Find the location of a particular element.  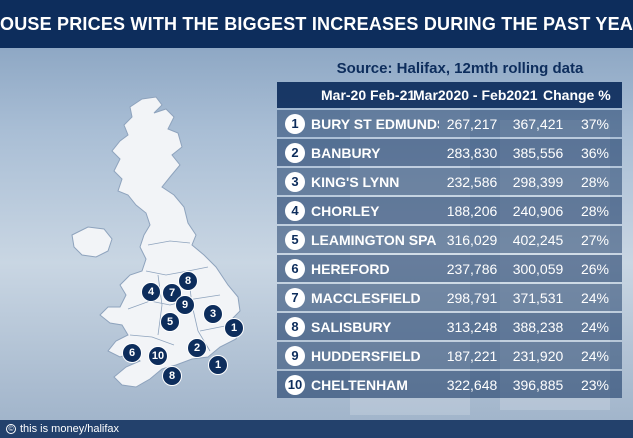

rank-badge: 1 is located at coordinates (295, 123).